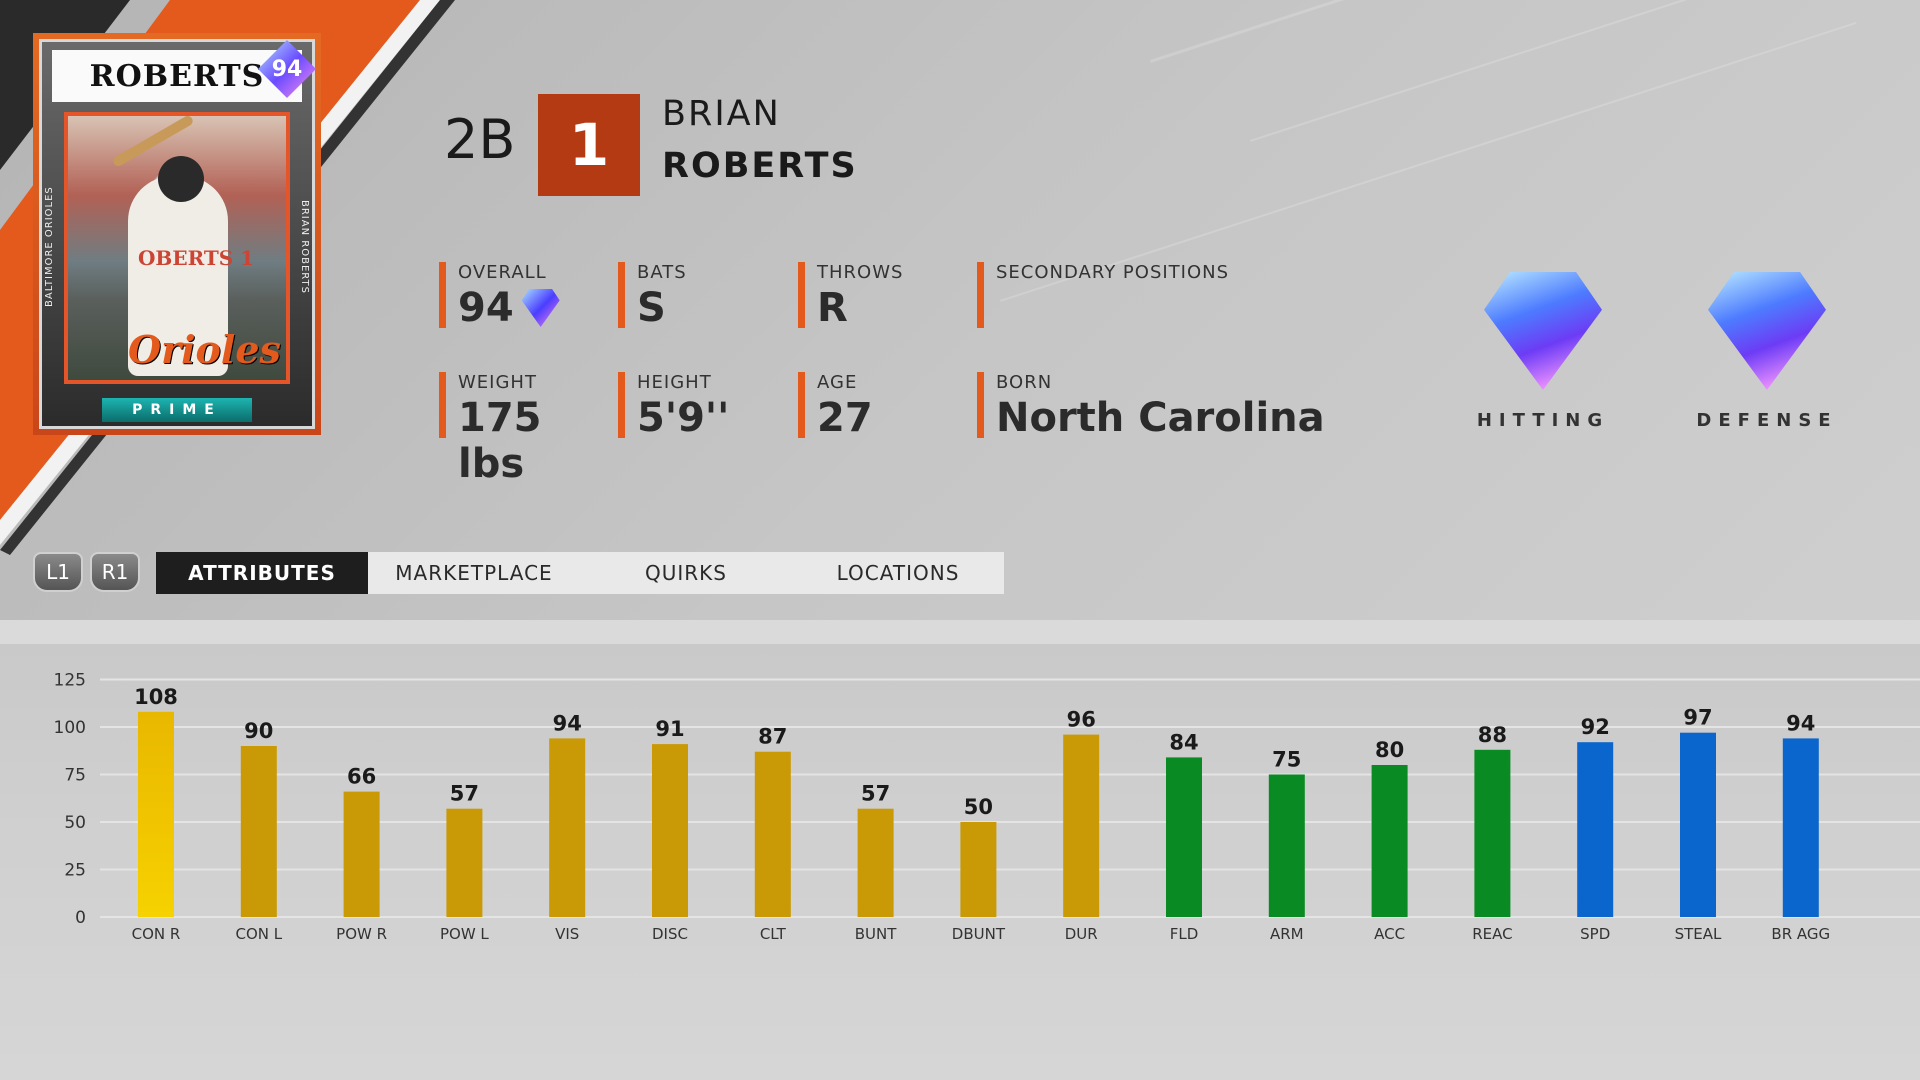 This screenshot has height=1080, width=1920. Describe the element at coordinates (1595, 727) in the screenshot. I see `bar-value-label: 92` at that location.